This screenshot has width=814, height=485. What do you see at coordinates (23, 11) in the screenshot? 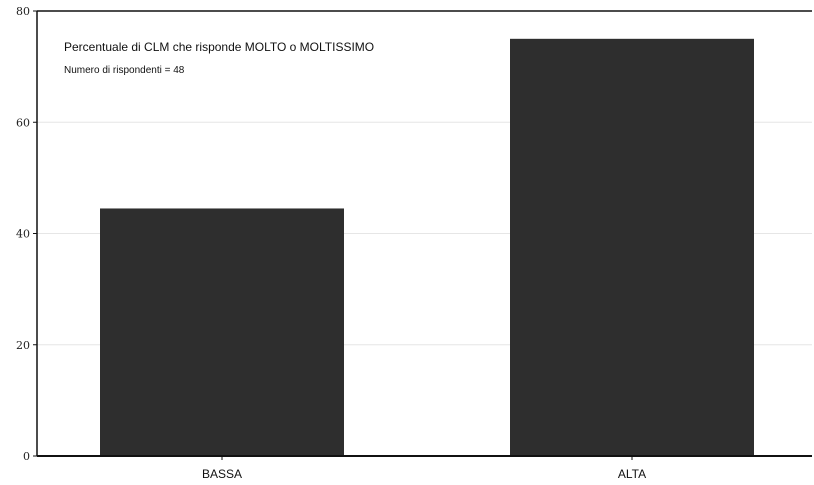
I see `y-tick-label-80: 80` at bounding box center [23, 11].